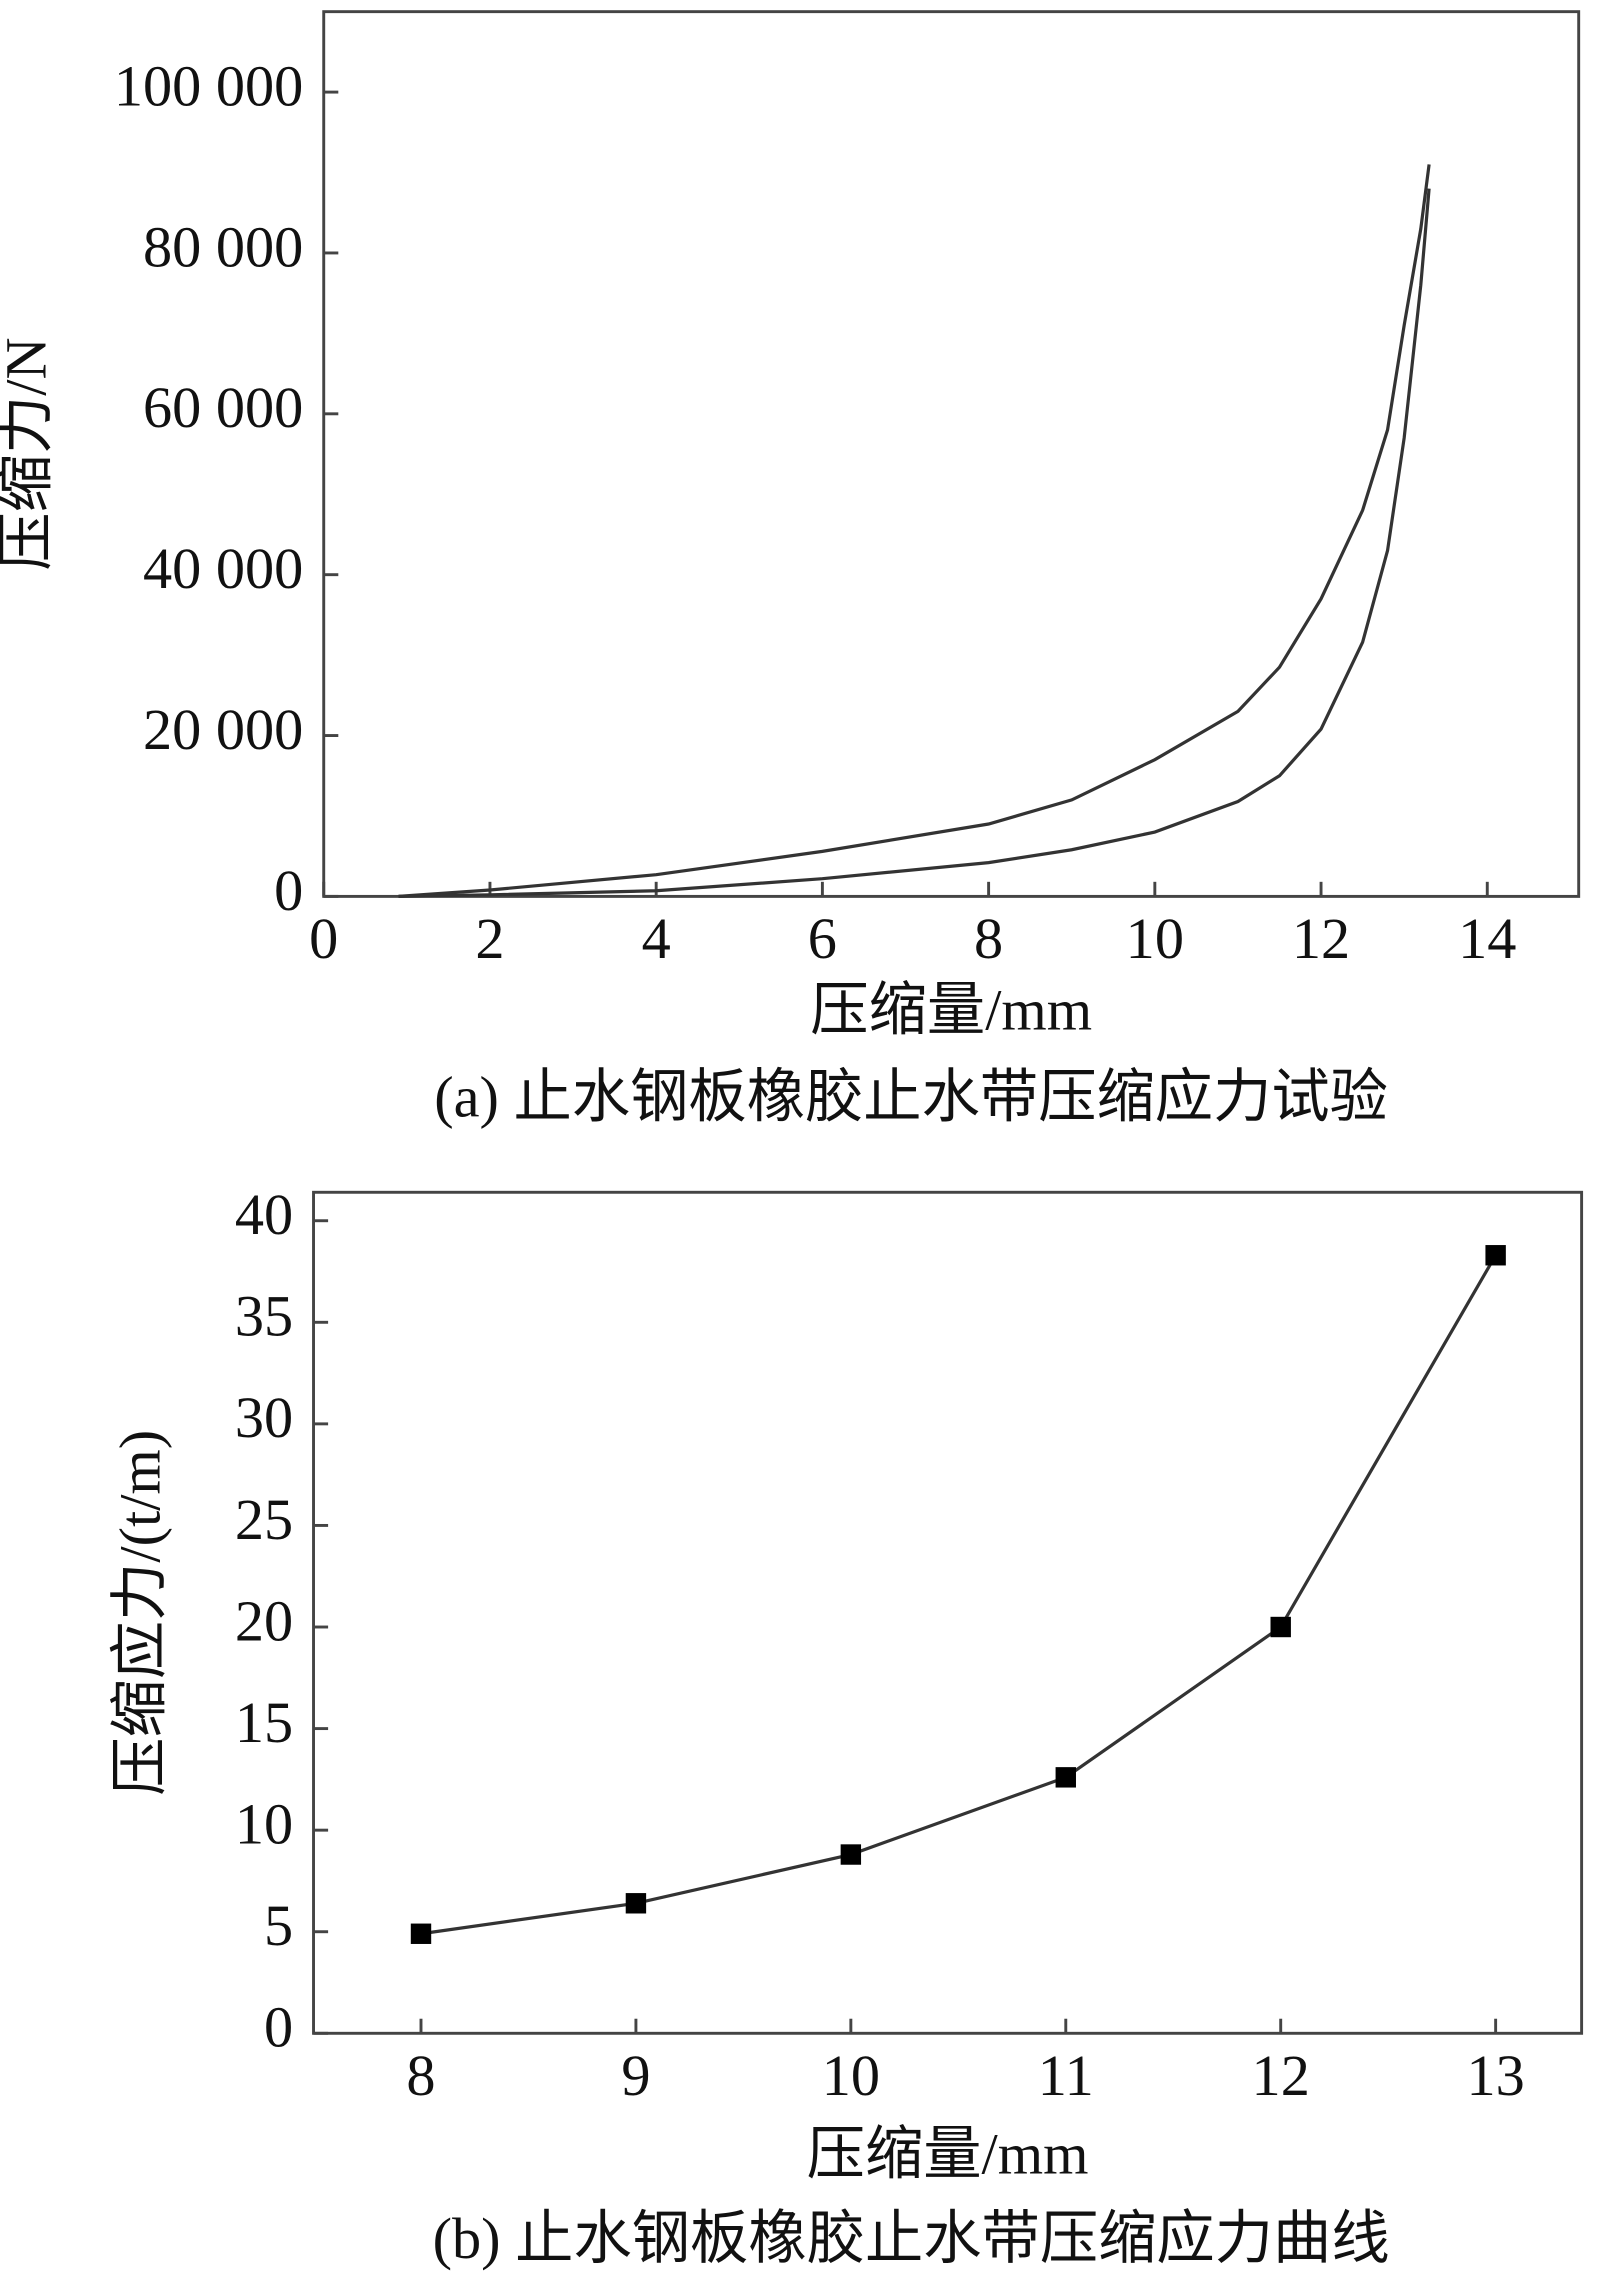 This screenshot has width=1608, height=2284. Describe the element at coordinates (223, 729) in the screenshot. I see `y-tick-label: 20 000` at that location.